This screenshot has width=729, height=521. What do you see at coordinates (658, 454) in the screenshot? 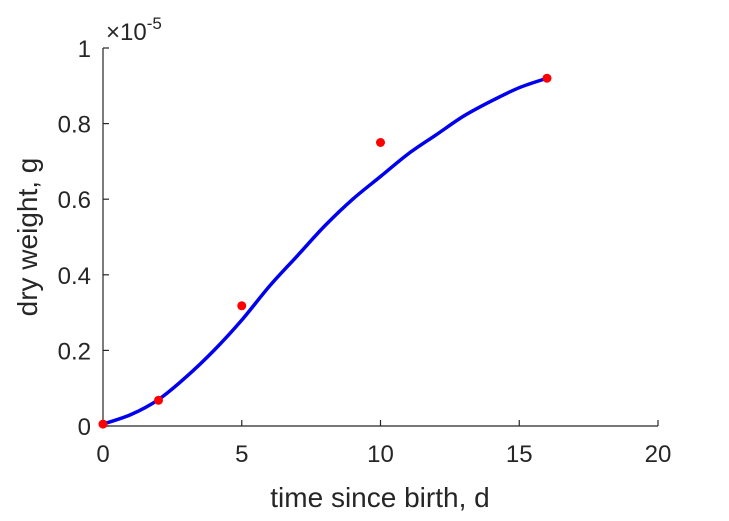
I see `x-tick-label: 20` at bounding box center [658, 454].